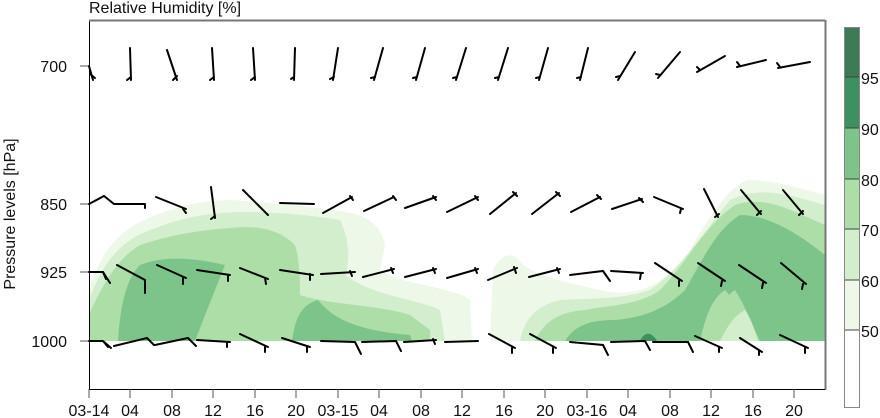  I want to click on y-tick-label: 925, so click(53, 273).